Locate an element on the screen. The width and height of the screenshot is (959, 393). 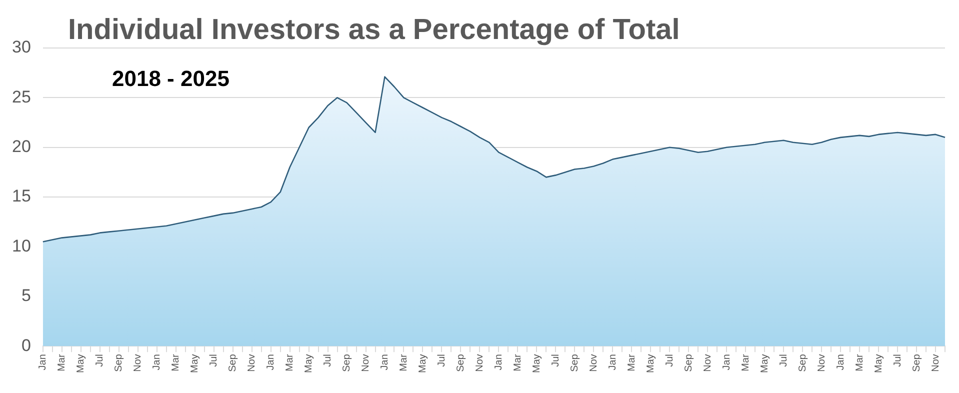
y-tick-label: 15 is located at coordinates (21, 196).